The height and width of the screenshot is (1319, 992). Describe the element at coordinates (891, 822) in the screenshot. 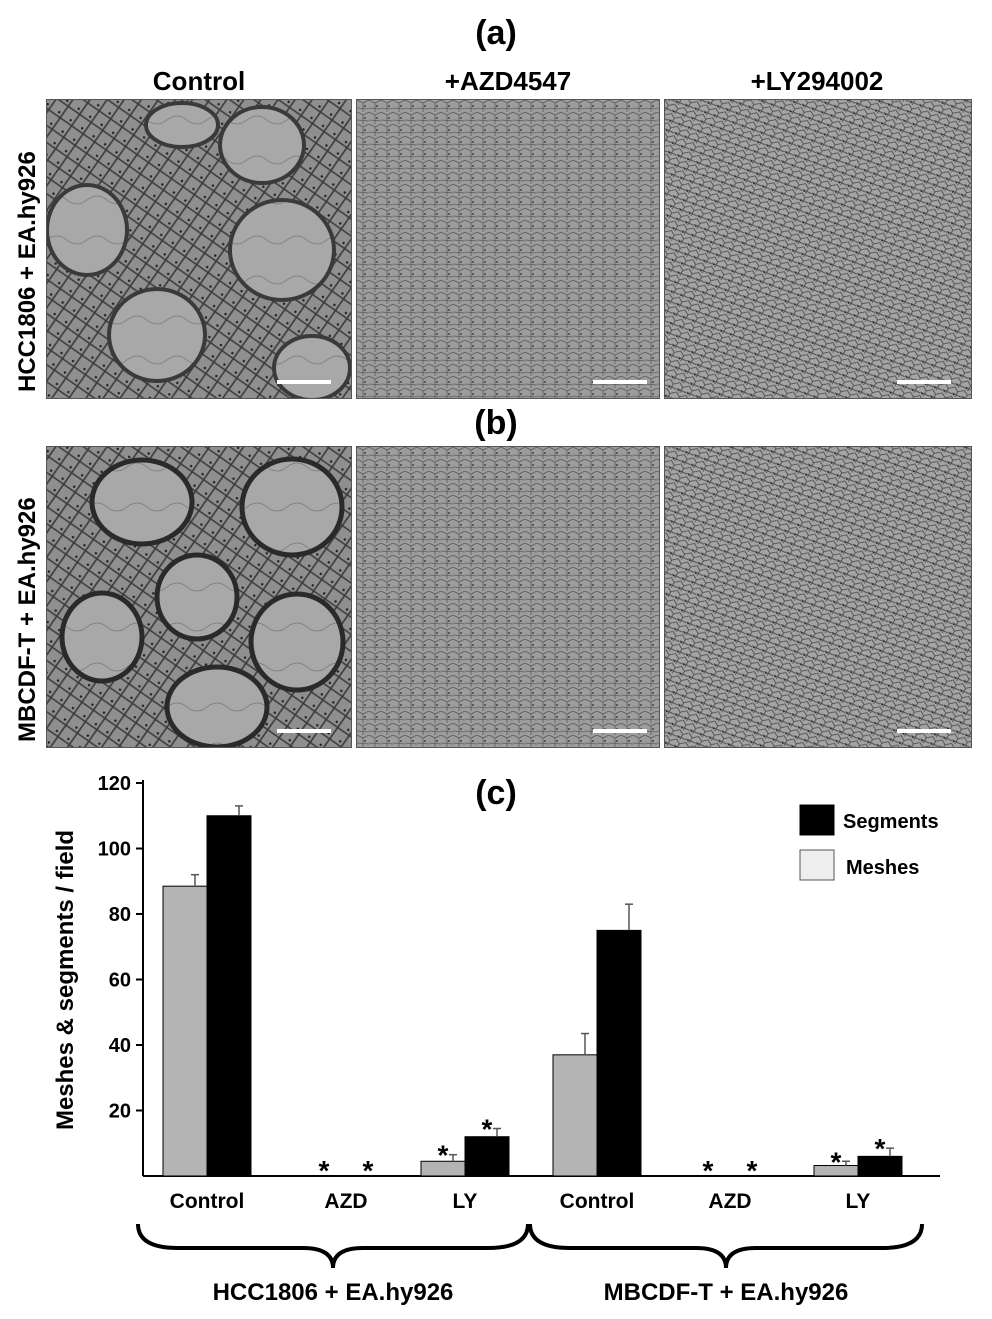

I see `legend-label-segments: Segments` at that location.